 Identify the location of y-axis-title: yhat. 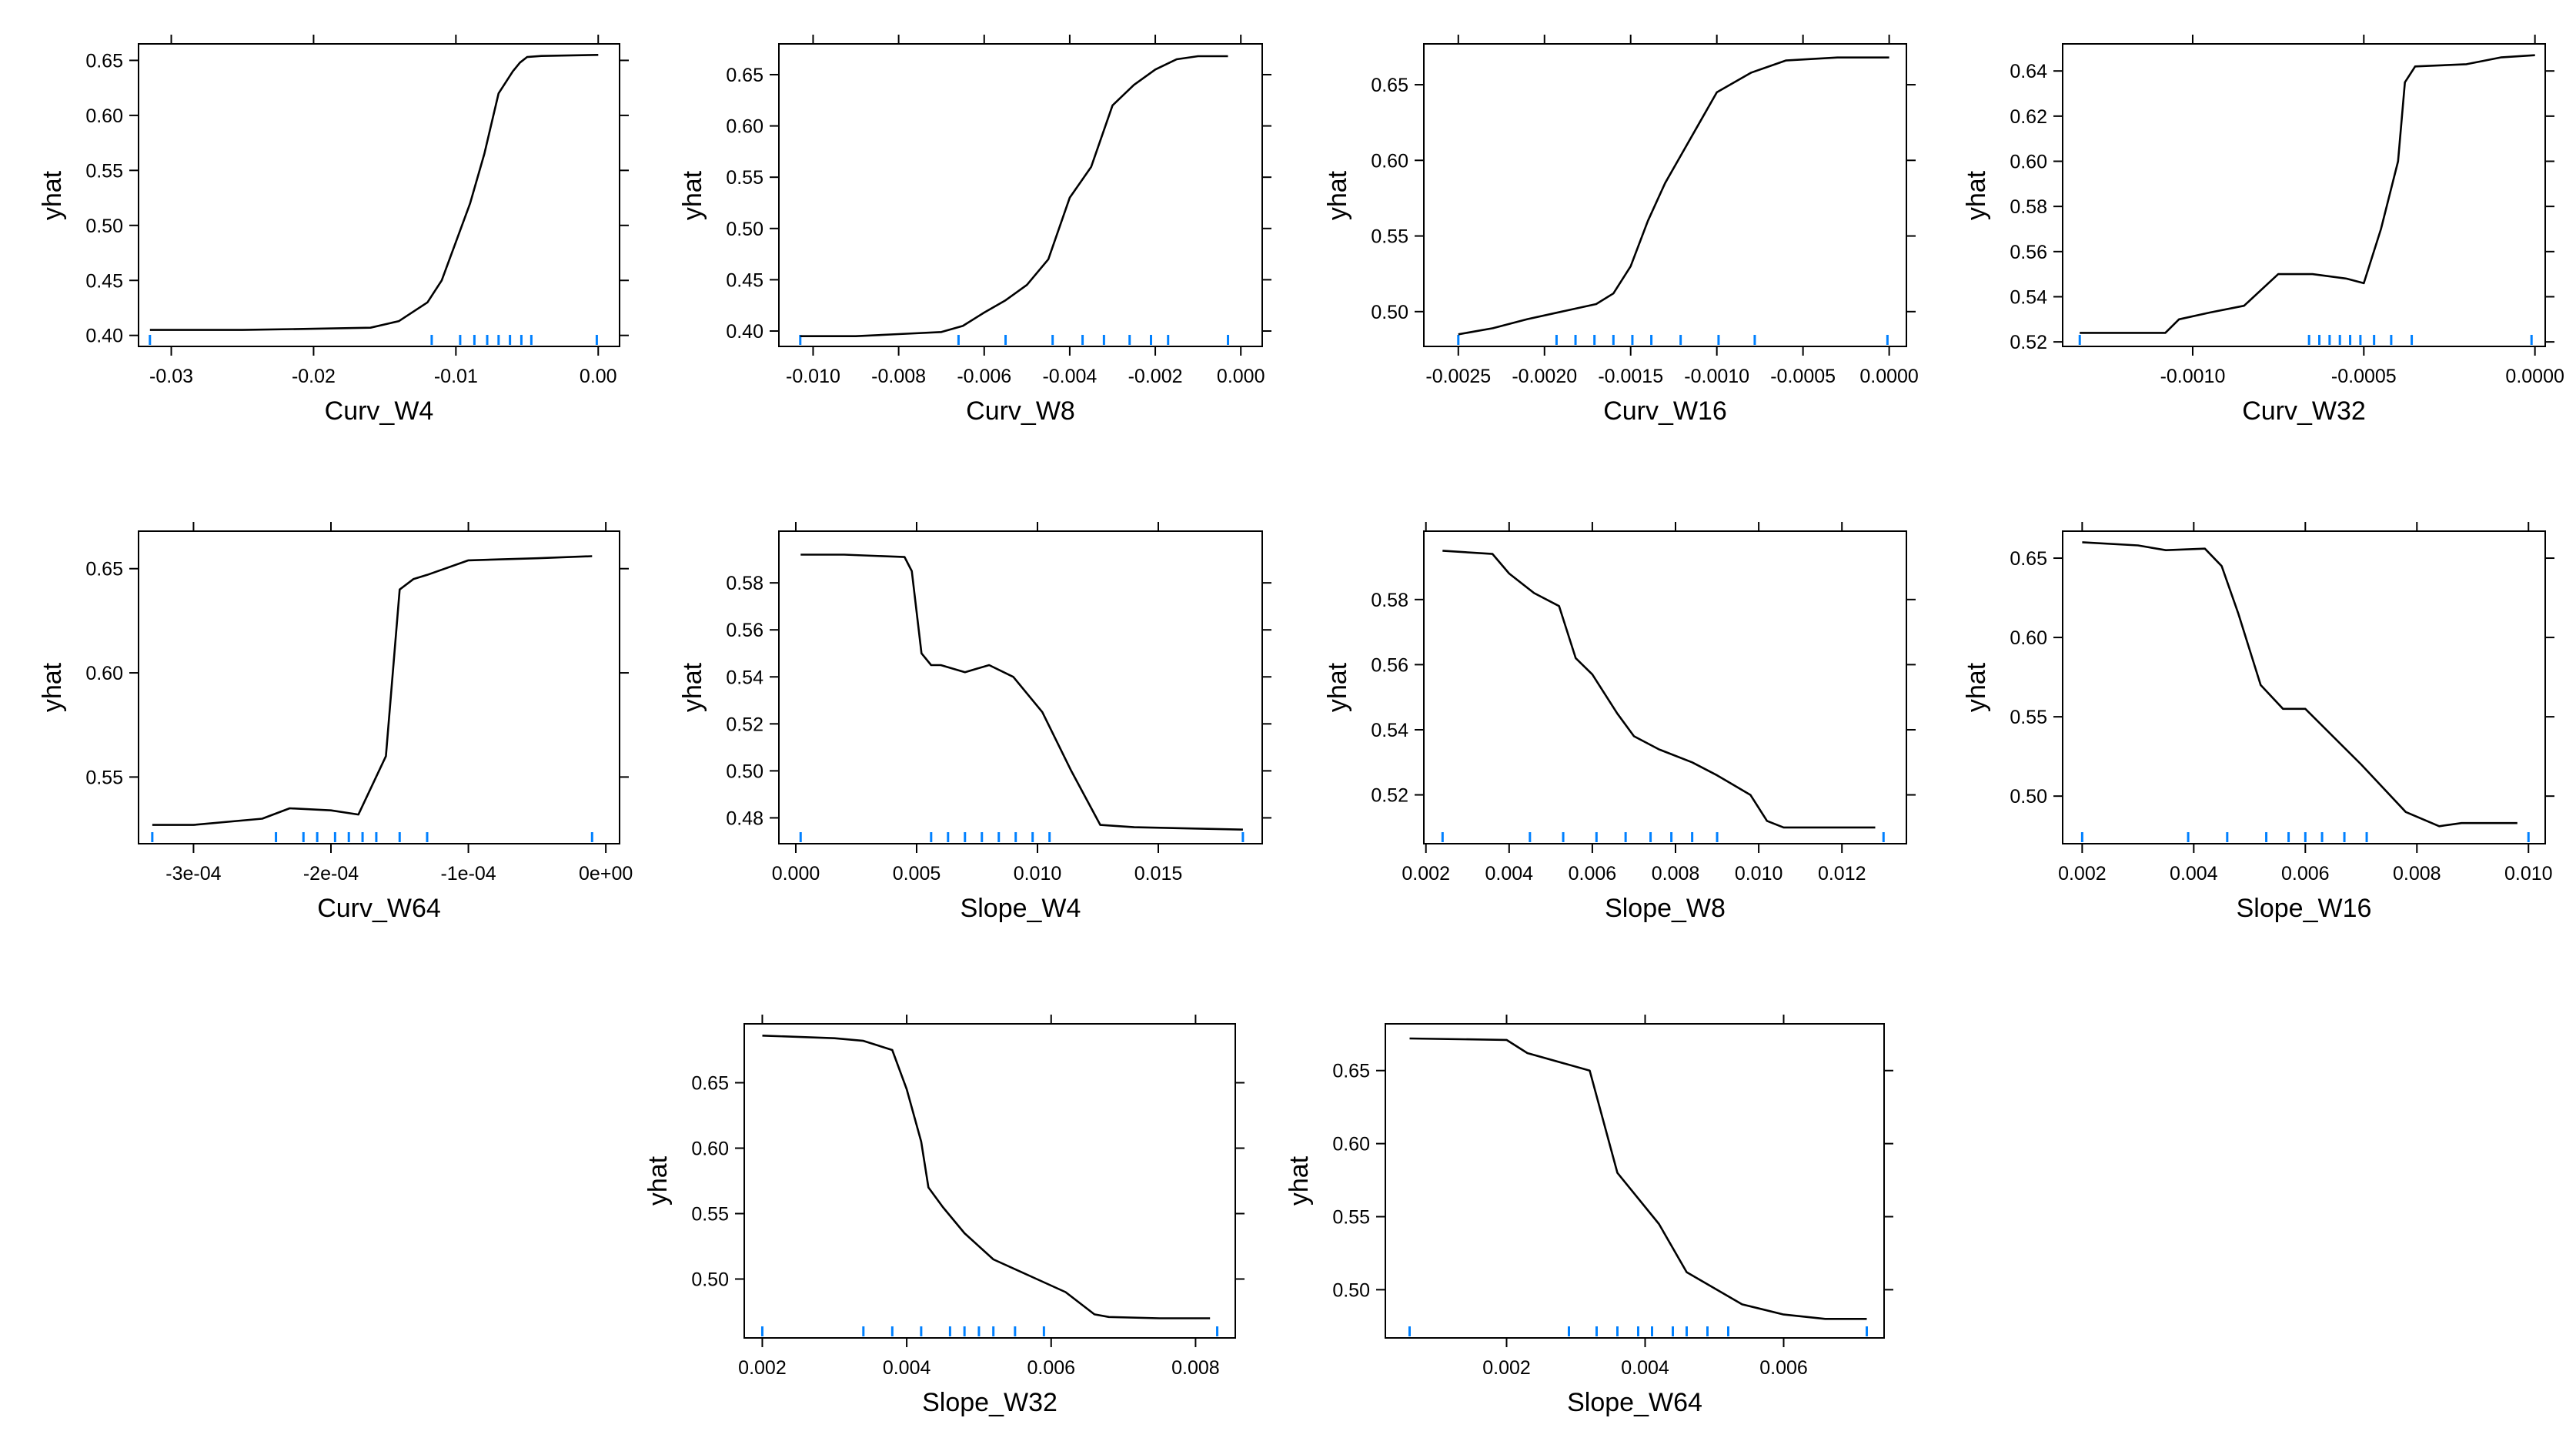
(1299, 1180).